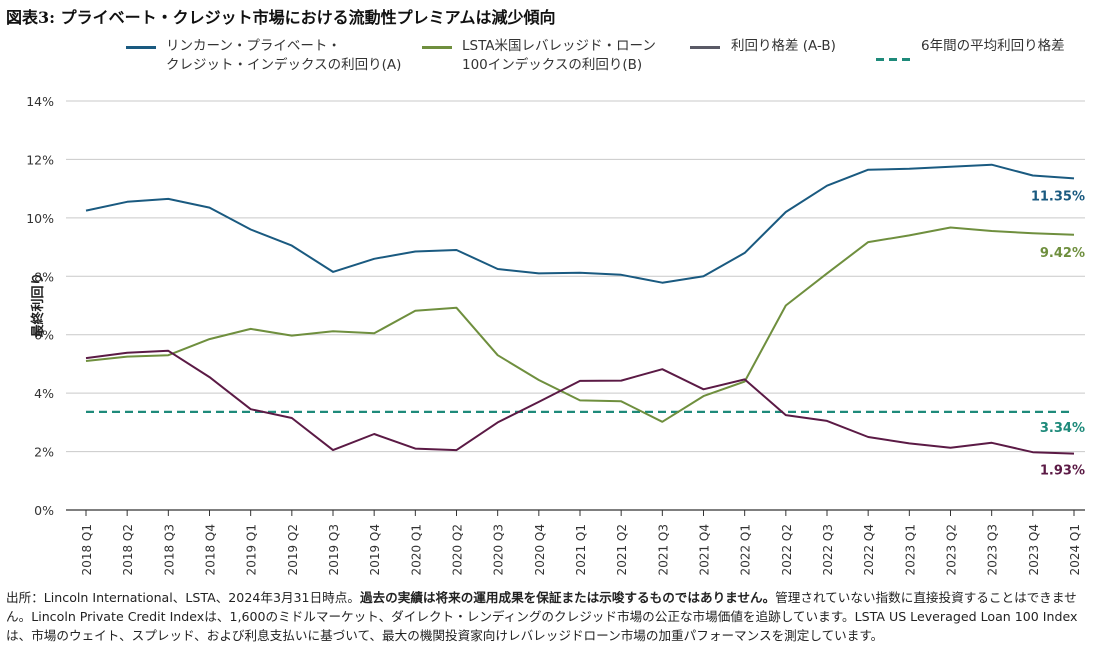 This screenshot has height=670, width=1100. Describe the element at coordinates (44, 276) in the screenshot. I see `y-tick-label: 8%` at that location.